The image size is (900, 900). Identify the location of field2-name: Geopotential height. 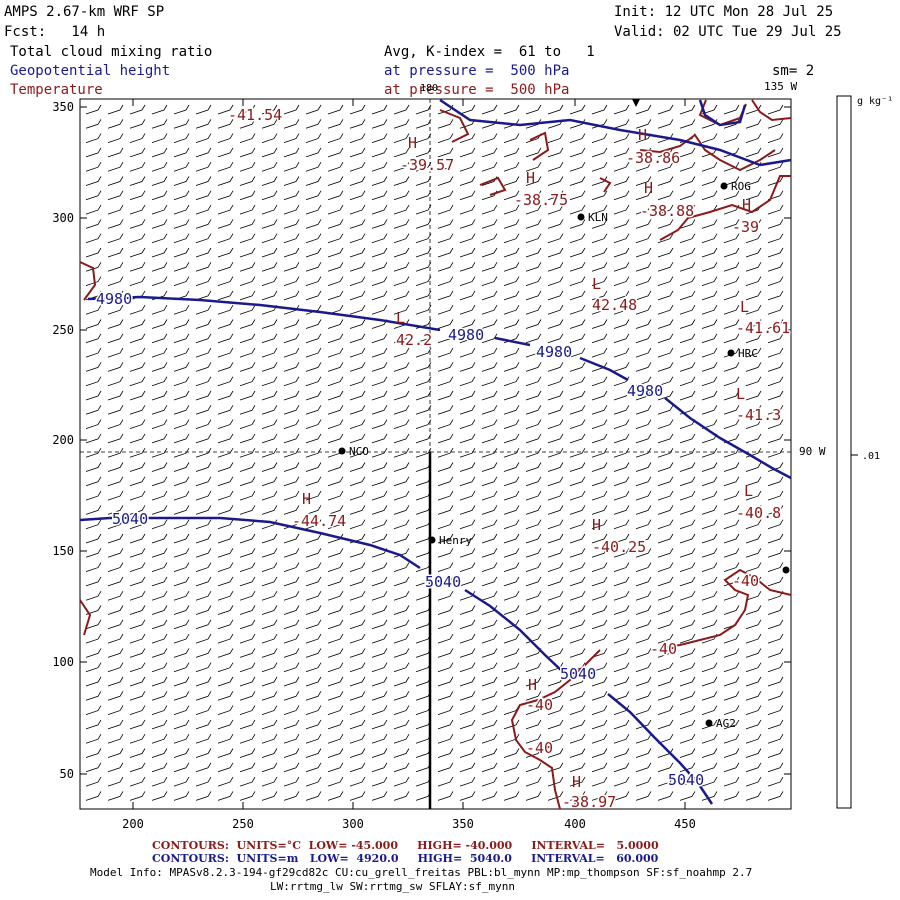
(90, 71).